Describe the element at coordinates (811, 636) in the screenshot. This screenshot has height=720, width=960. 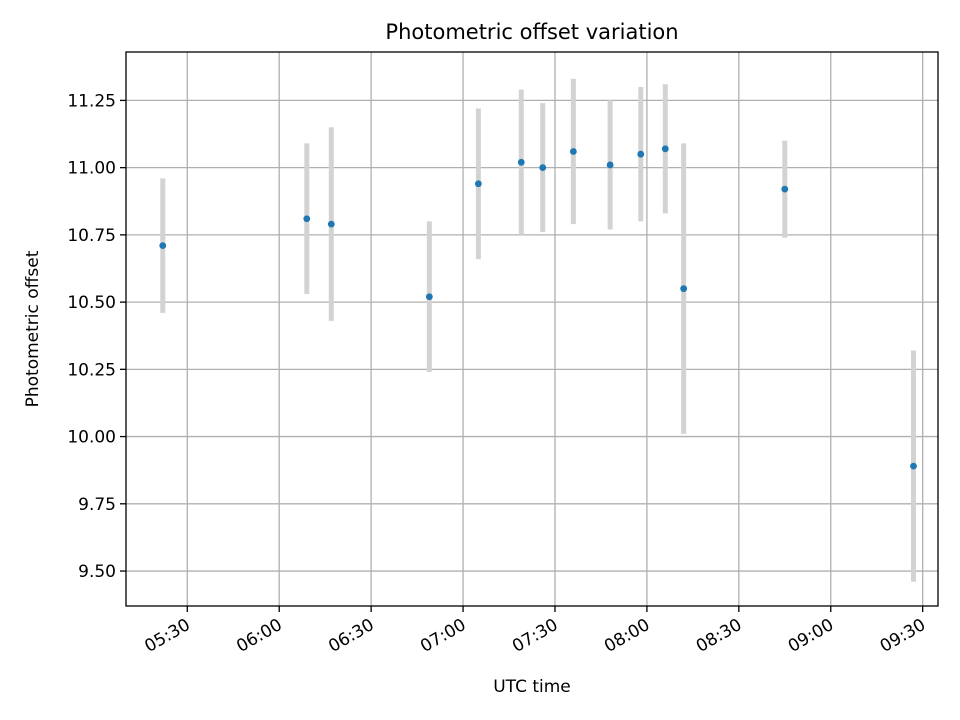
I see `x-tick-label: 09:00` at that location.